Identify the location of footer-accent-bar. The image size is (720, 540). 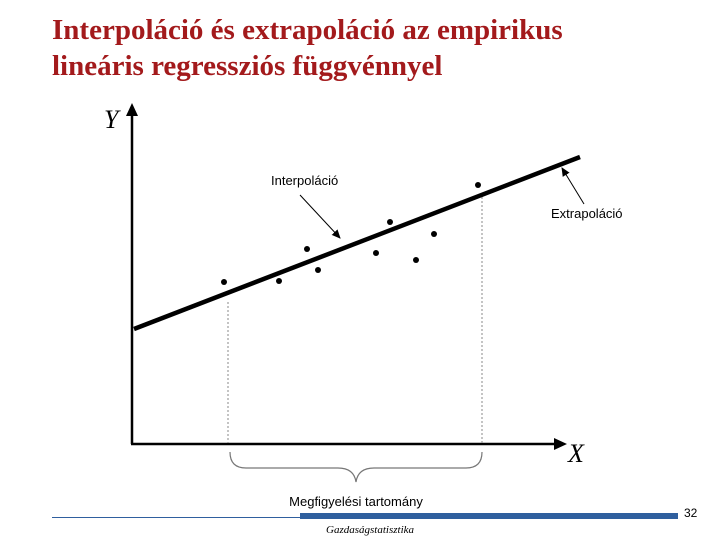
(489, 516).